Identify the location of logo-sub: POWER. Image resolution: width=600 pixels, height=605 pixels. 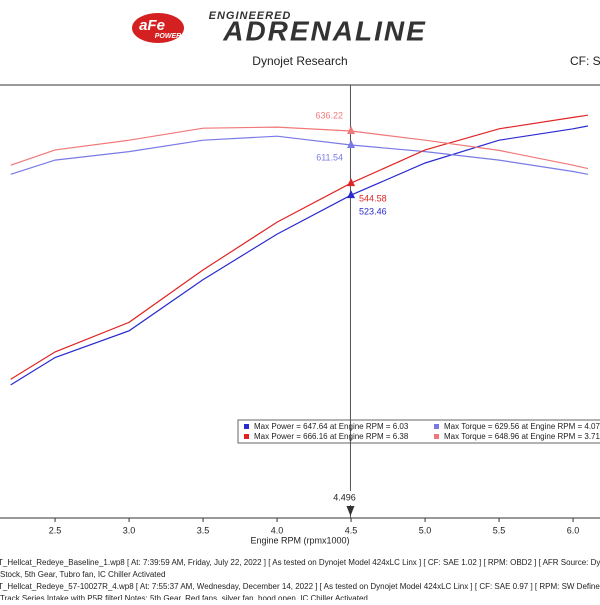
(168, 36).